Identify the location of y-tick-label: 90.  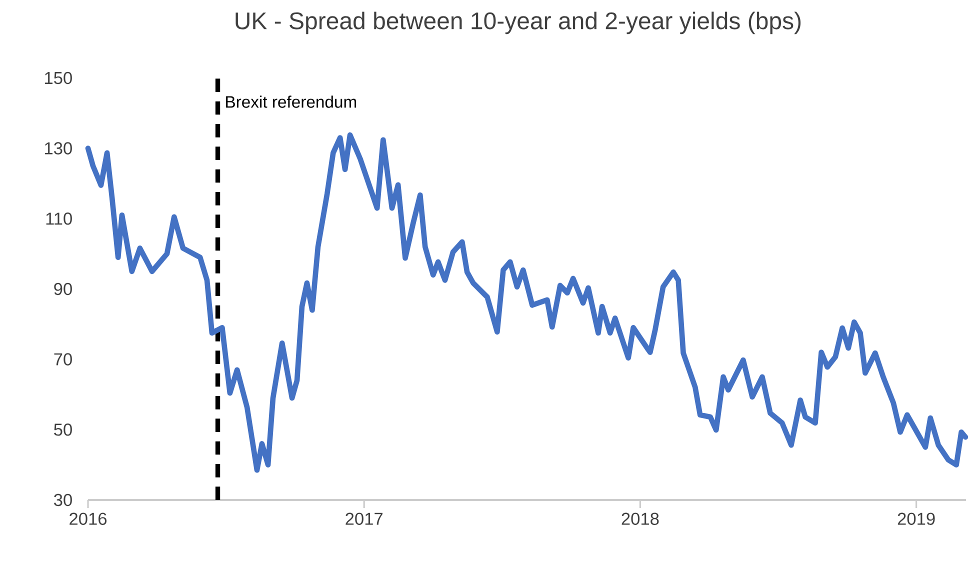
(63, 289).